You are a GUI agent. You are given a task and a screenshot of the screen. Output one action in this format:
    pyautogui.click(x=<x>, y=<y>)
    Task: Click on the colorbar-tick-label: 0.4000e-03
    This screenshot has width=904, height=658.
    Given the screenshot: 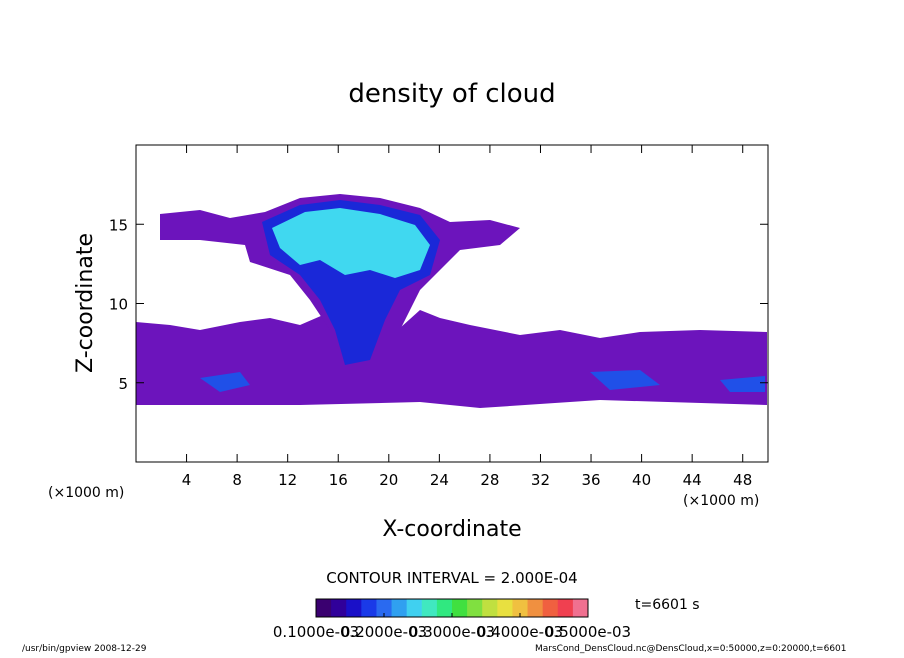 What is the action you would take?
    pyautogui.click(x=520, y=632)
    